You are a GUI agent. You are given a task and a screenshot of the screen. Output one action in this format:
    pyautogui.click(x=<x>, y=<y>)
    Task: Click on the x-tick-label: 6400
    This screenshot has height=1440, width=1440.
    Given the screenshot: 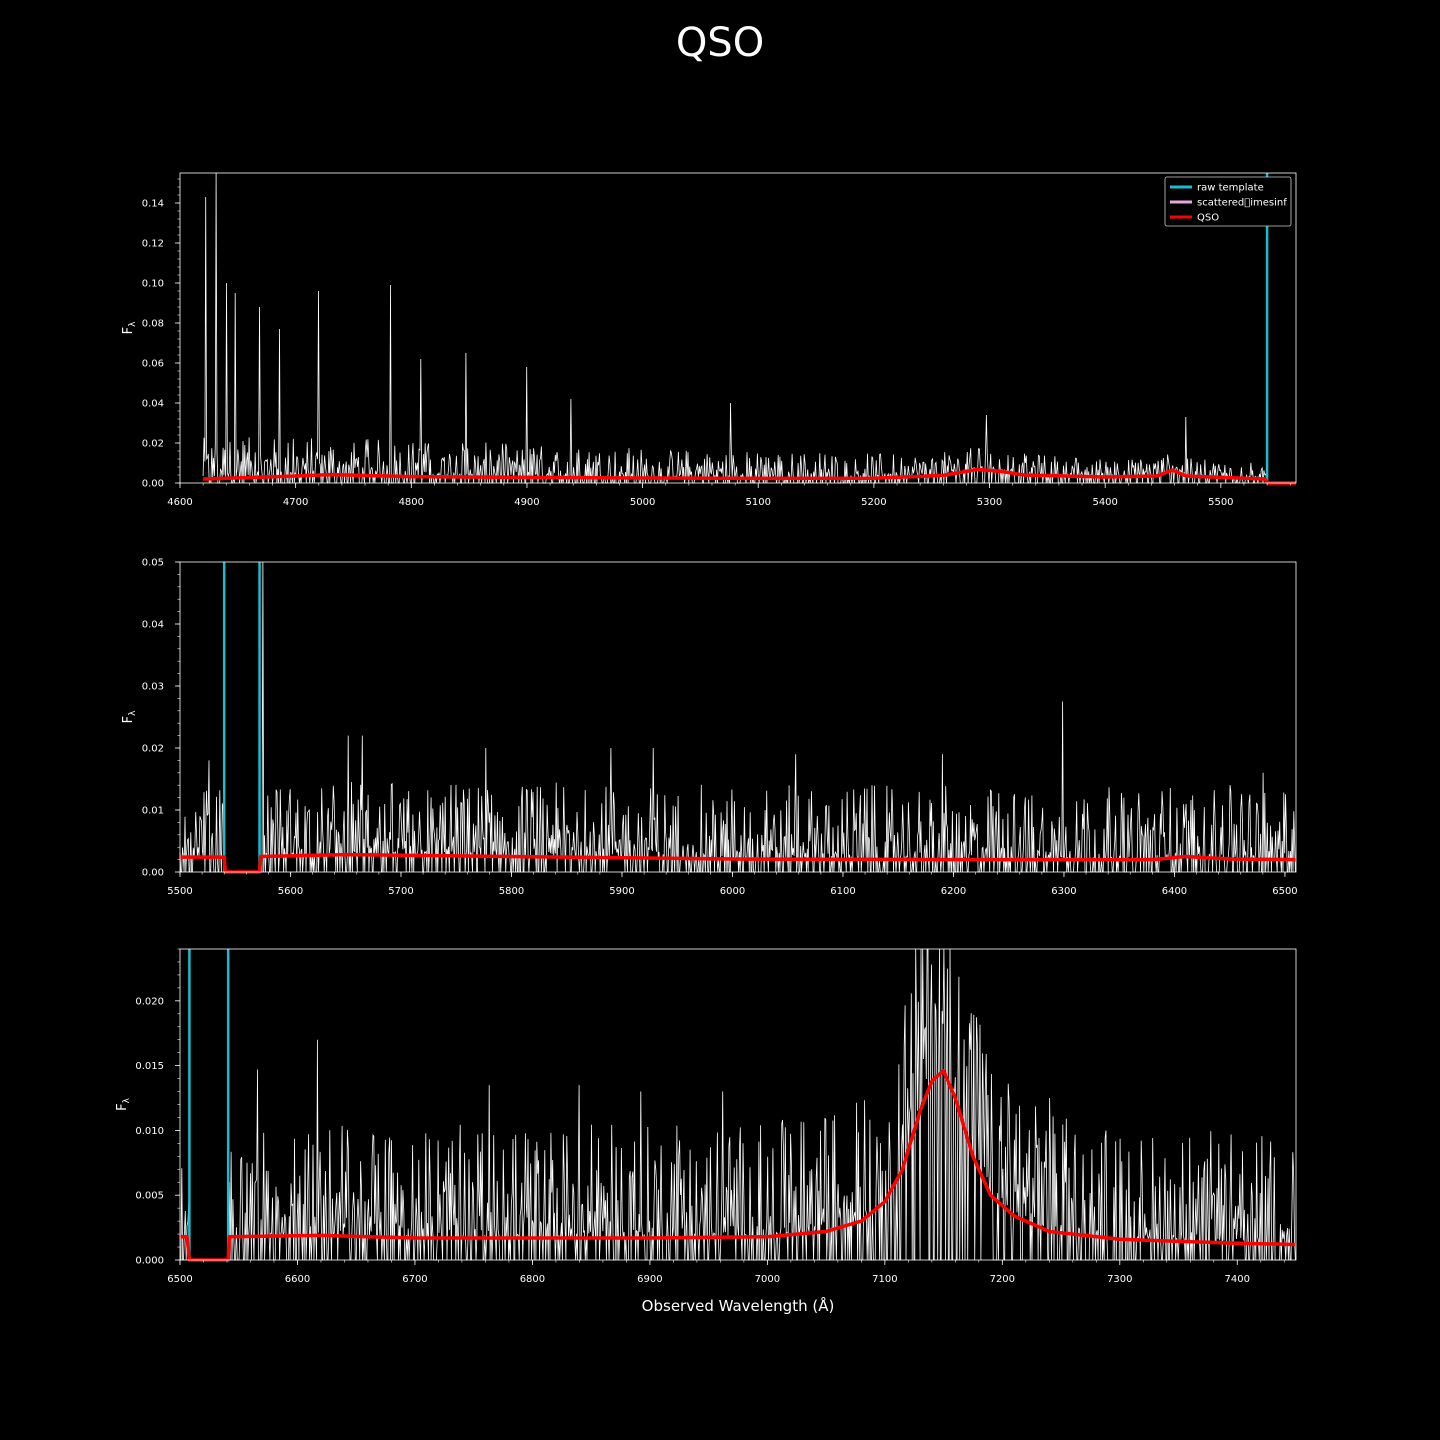 What is the action you would take?
    pyautogui.click(x=1174, y=891)
    